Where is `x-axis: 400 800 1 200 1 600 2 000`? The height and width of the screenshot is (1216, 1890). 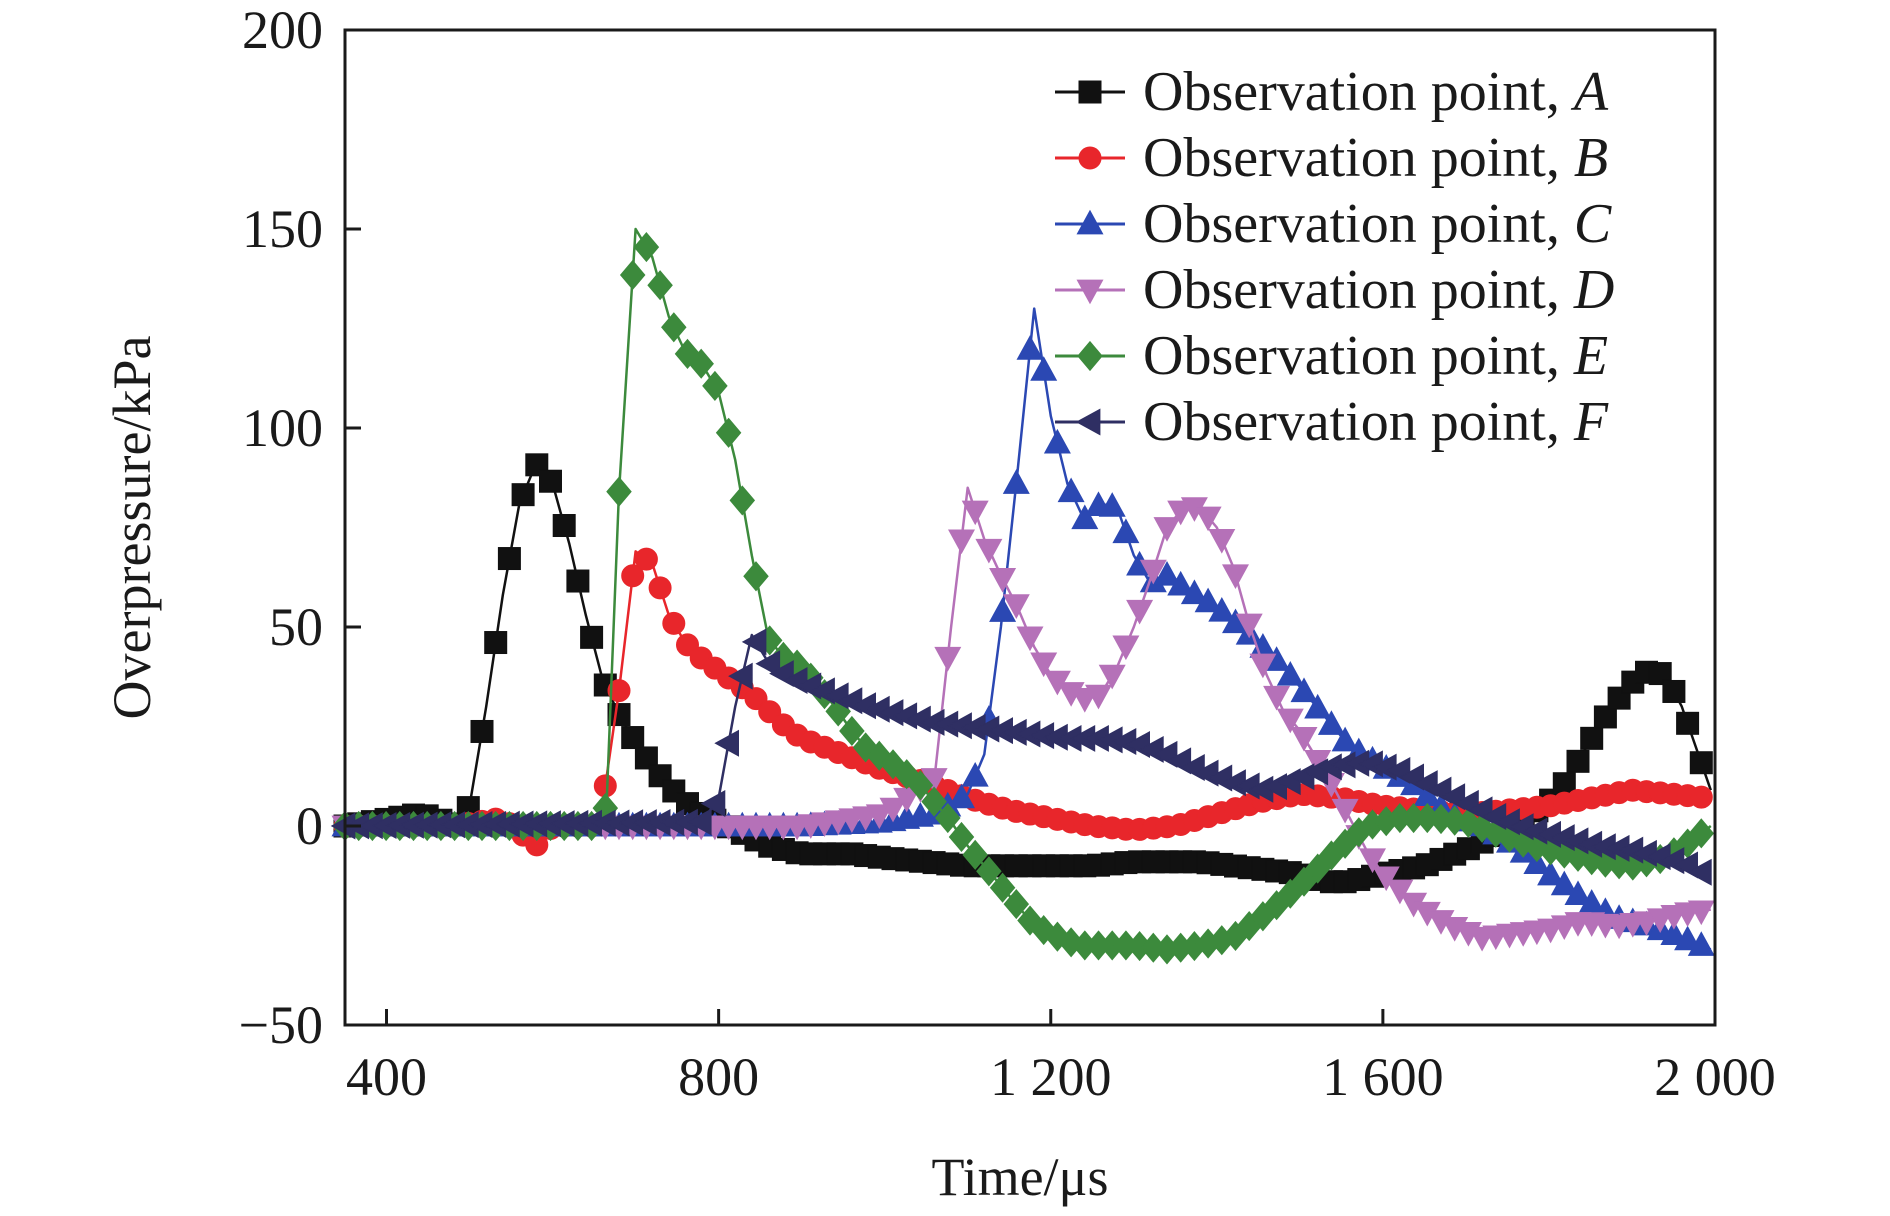 x-axis: 400 800 1 200 1 600 2 000 is located at coordinates (1061, 1058).